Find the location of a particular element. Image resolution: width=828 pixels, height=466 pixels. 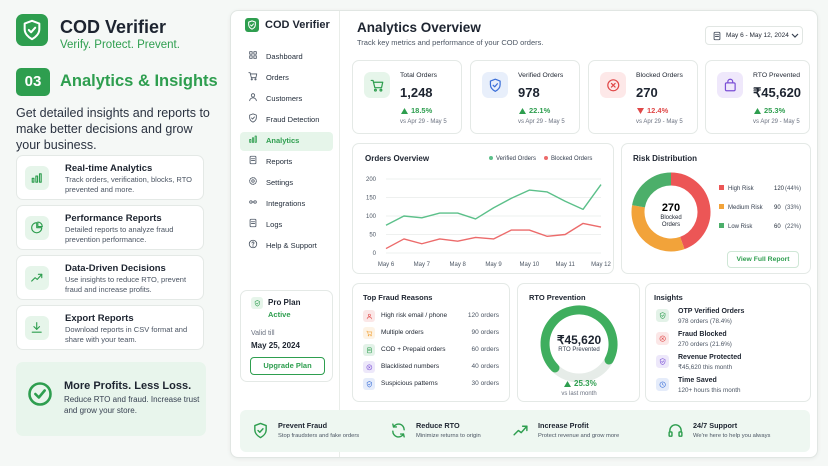

nav-label: Dashboard is located at coordinates (284, 56).